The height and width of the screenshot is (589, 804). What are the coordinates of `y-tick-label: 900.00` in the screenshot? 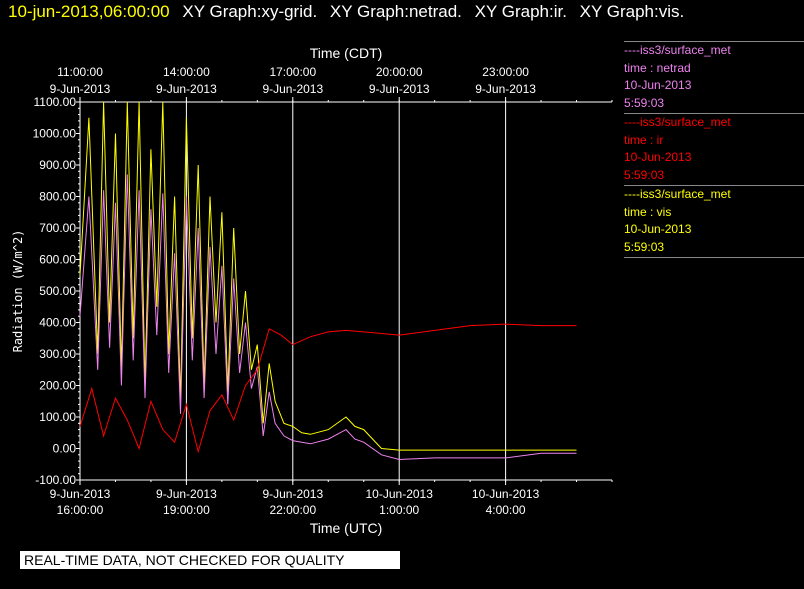 It's located at (57, 165).